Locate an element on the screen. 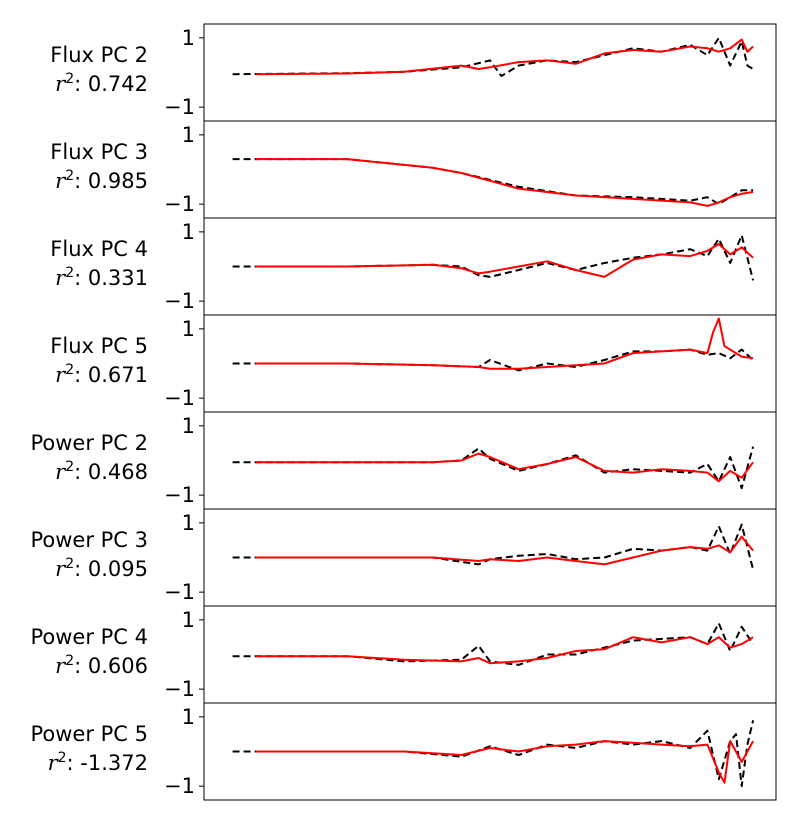 The height and width of the screenshot is (825, 800). r2-label: r2: 0.742 is located at coordinates (101, 83).